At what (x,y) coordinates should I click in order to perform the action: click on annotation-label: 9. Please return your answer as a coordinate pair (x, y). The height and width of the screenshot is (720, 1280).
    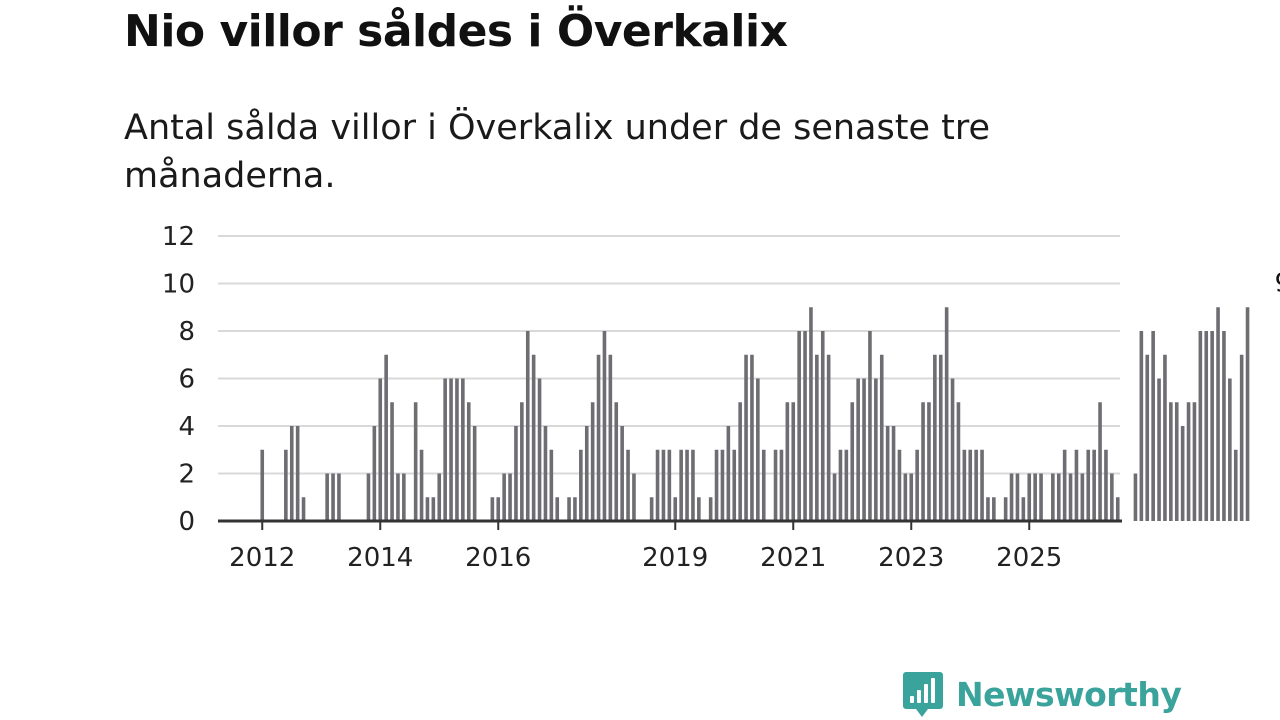
    Looking at the image, I should click on (1277, 283).